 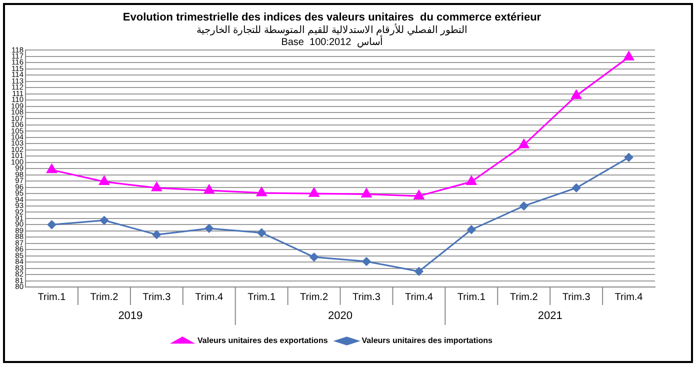 What do you see at coordinates (340, 316) in the screenshot?
I see `text: 2020` at bounding box center [340, 316].